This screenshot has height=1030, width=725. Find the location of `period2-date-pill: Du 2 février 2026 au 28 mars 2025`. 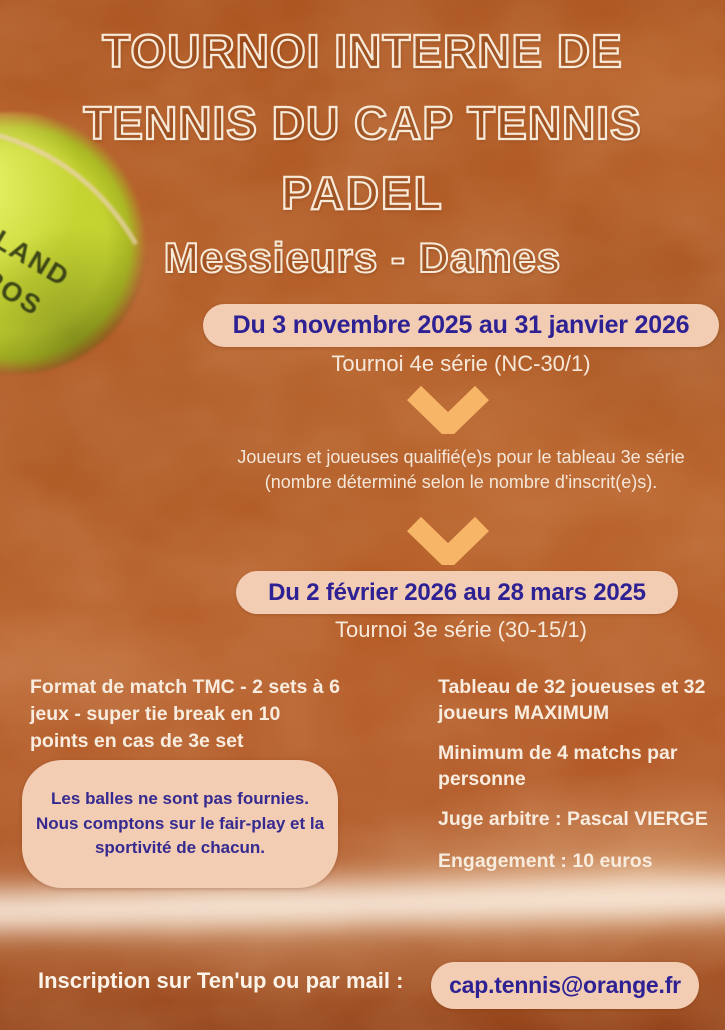

period2-date-pill: Du 2 février 2026 au 28 mars 2025 is located at coordinates (457, 592).